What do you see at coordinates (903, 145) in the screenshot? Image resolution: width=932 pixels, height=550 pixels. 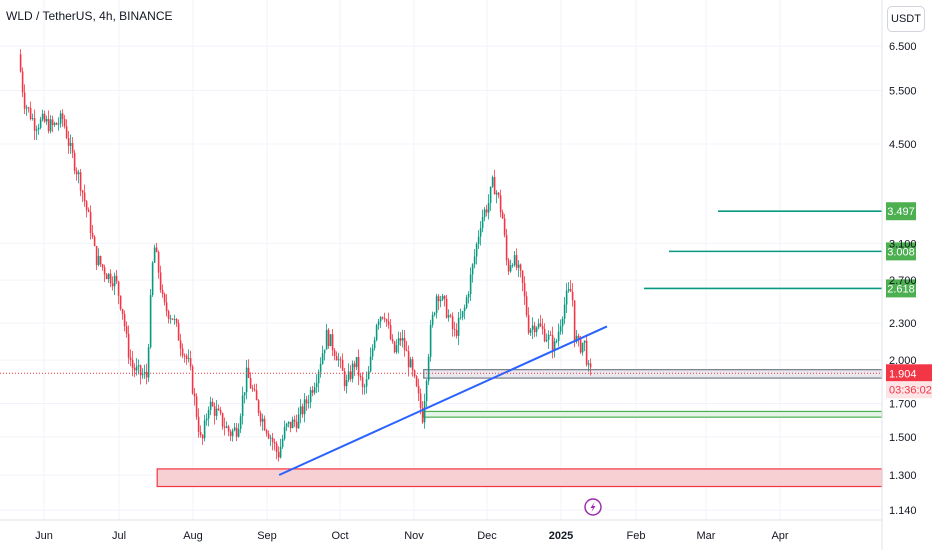 I see `price-tick-label: 4.500` at bounding box center [903, 145].